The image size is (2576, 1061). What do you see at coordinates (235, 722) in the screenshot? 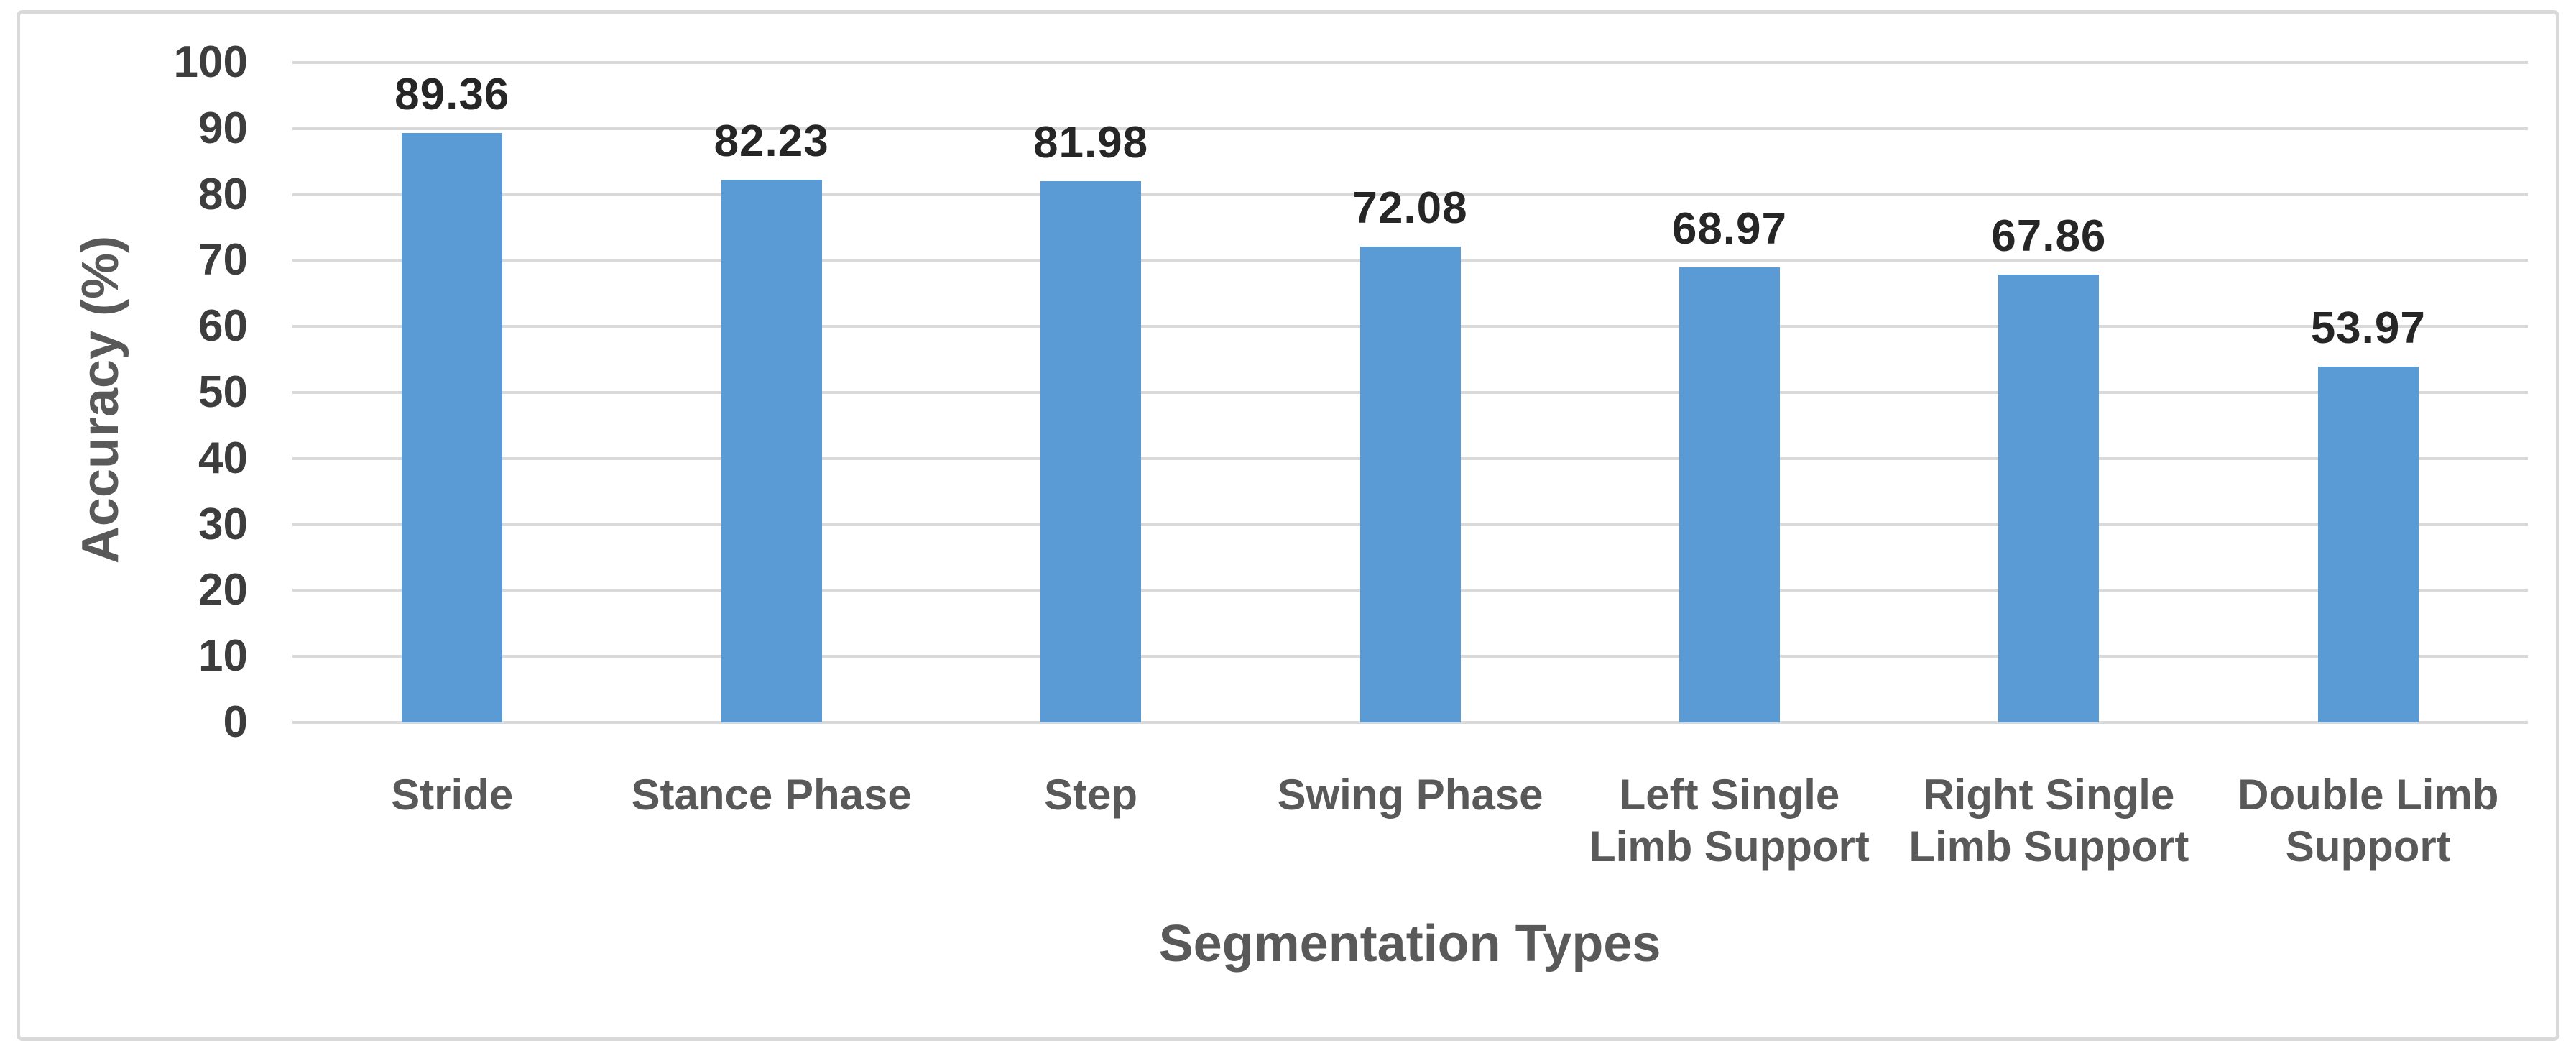
I see `y-tick-label-0: 0` at bounding box center [235, 722].